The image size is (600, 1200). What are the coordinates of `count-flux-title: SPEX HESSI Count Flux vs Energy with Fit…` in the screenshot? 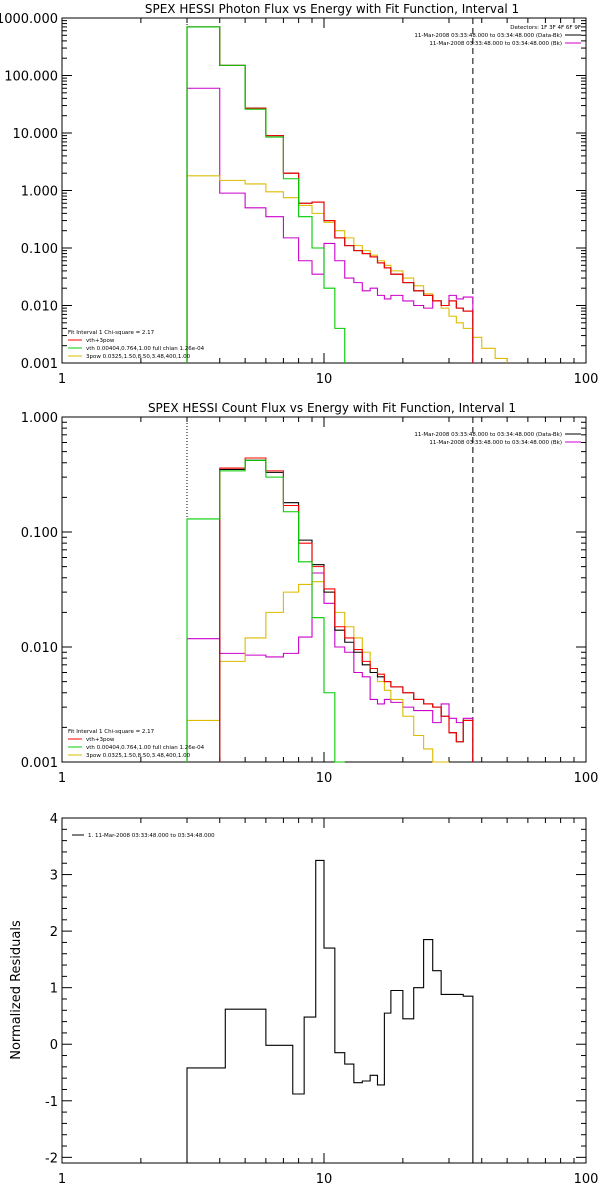 It's located at (332, 408).